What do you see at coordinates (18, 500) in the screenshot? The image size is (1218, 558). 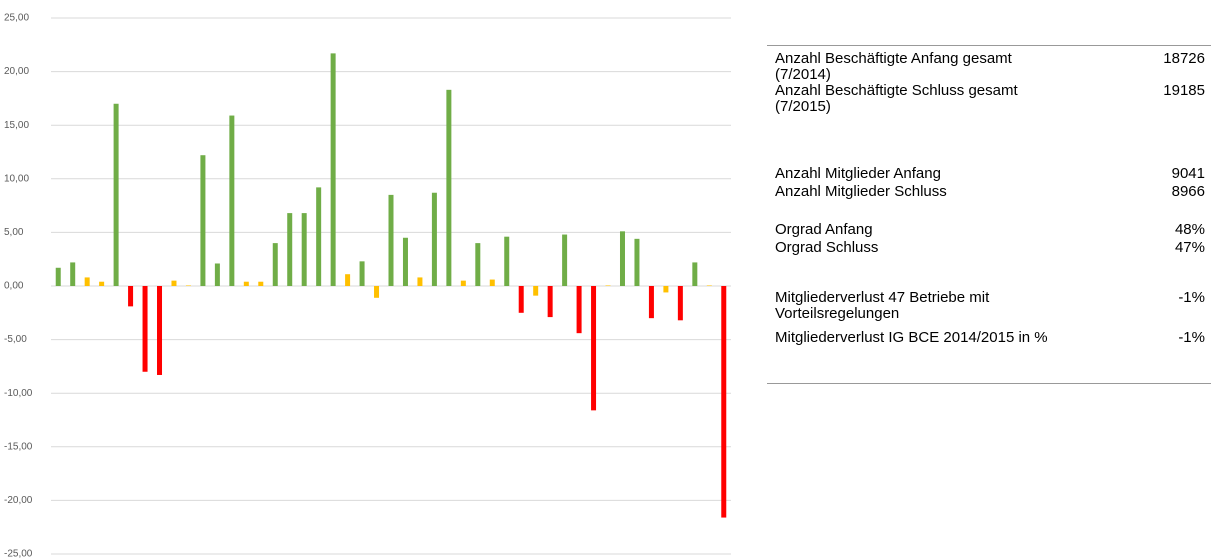 I see `y-tick-label: -20,00` at bounding box center [18, 500].